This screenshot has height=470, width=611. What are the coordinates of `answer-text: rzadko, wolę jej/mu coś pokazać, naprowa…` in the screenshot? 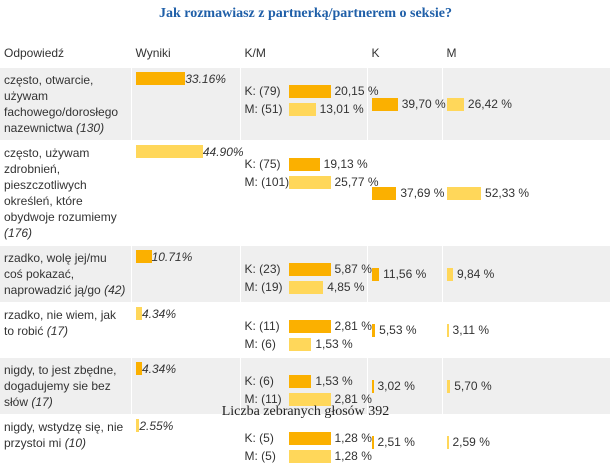 It's located at (55, 274).